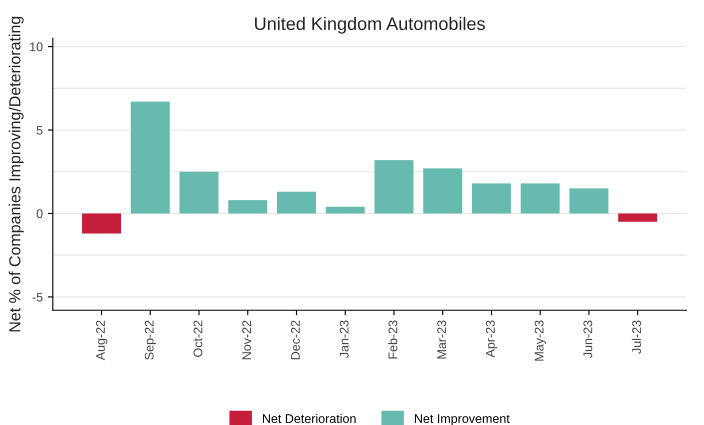 The height and width of the screenshot is (425, 704). What do you see at coordinates (102, 340) in the screenshot?
I see `x-tick-label: Aug-22` at bounding box center [102, 340].